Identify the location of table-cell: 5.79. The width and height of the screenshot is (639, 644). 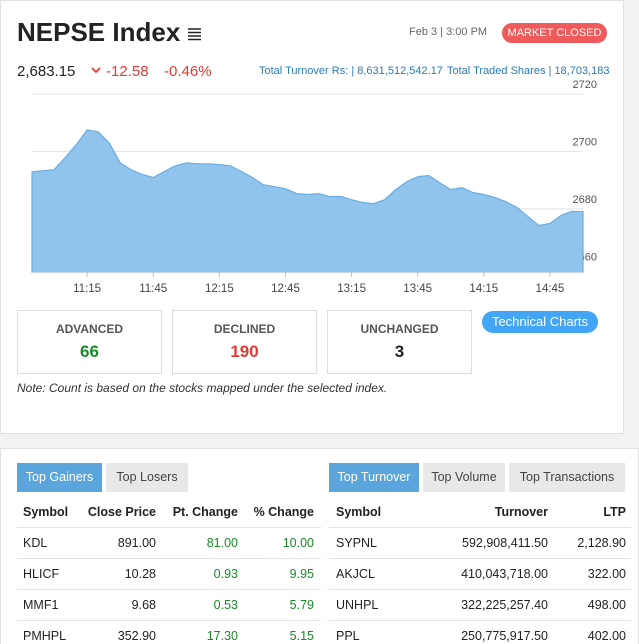
(301, 605).